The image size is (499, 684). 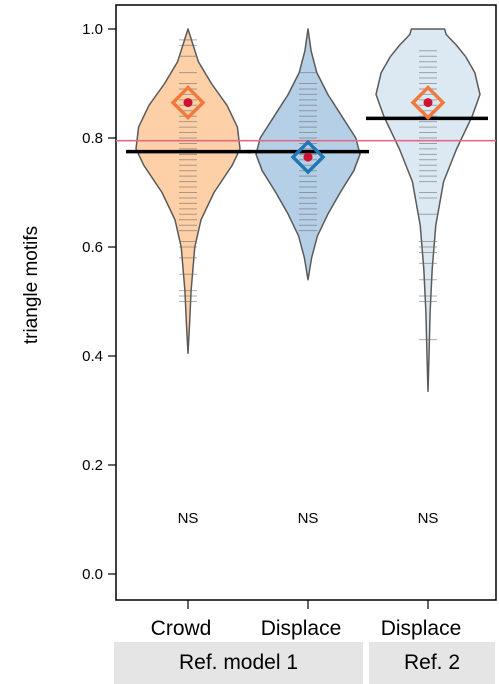 What do you see at coordinates (421, 628) in the screenshot?
I see `category-label-2: Displace` at bounding box center [421, 628].